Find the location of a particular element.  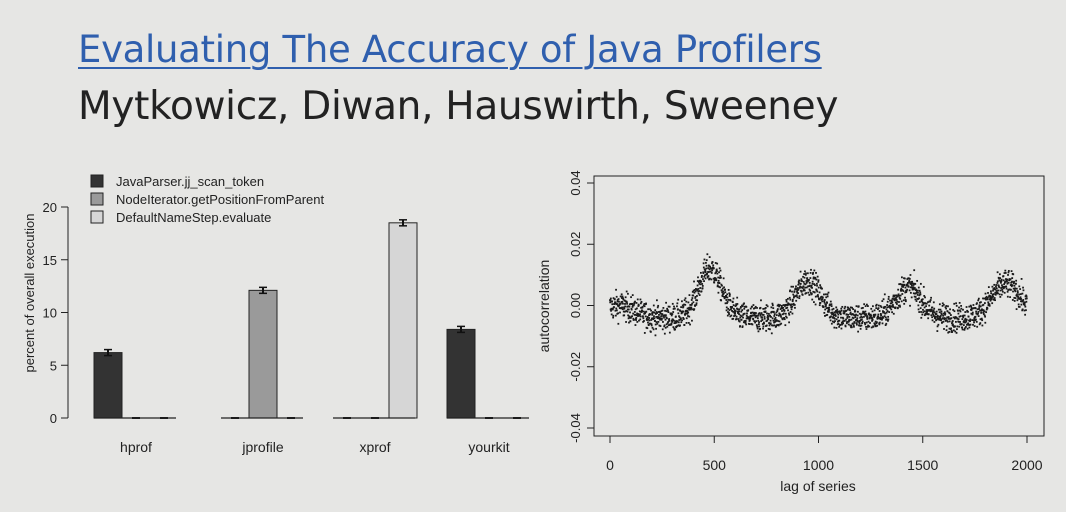

scatter-y-tick-label: 0.02 is located at coordinates (575, 244).